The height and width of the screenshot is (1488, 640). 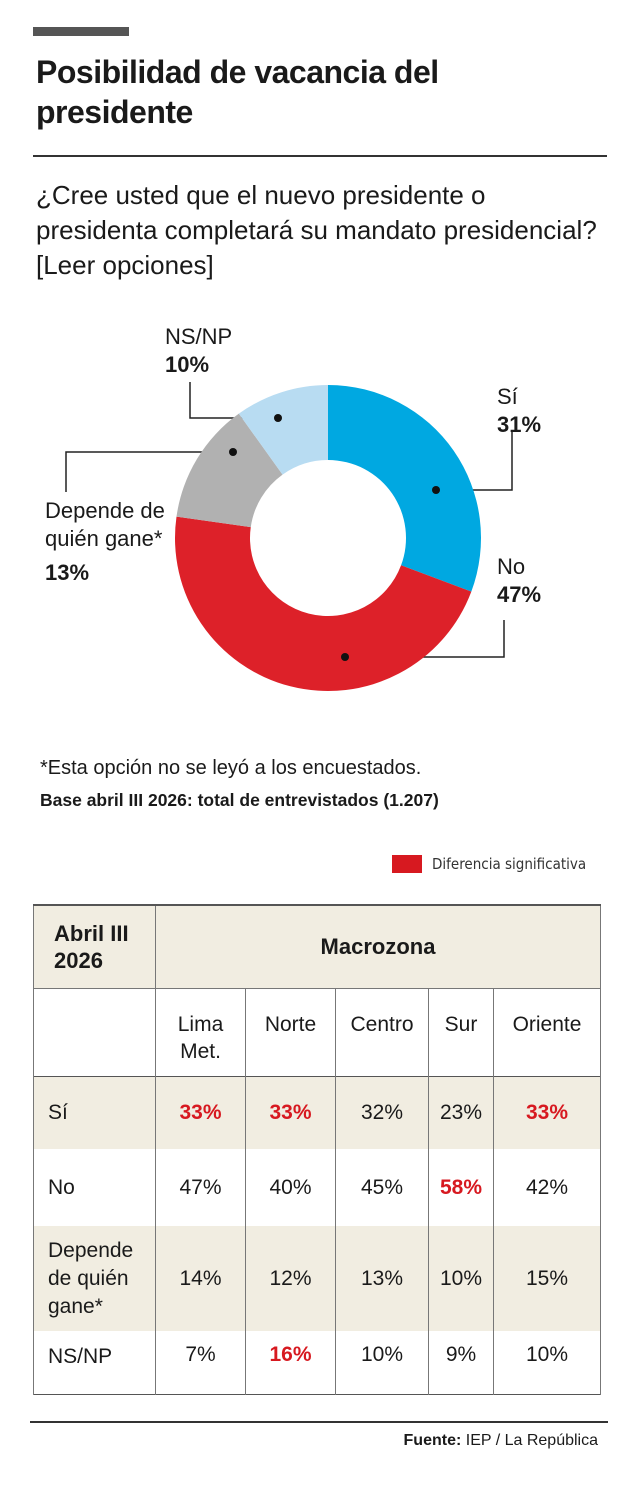 I want to click on slice-label: Depende de quién gane* 13%, so click(x=105, y=542).